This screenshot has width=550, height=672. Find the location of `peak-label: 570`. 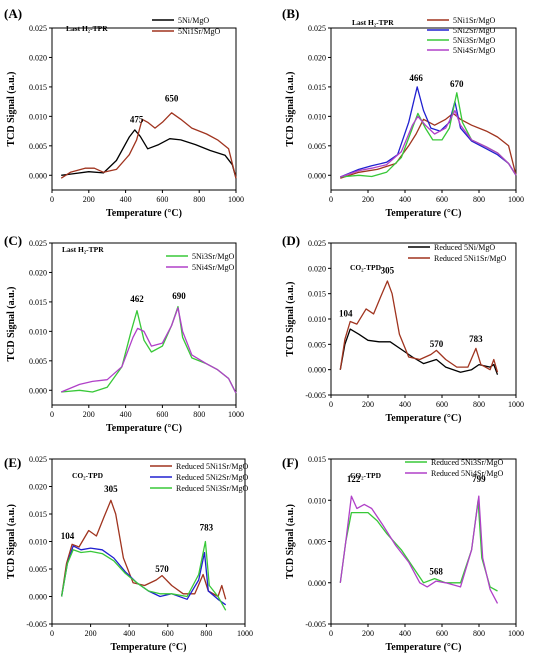

peak-label: 570 is located at coordinates (437, 344).